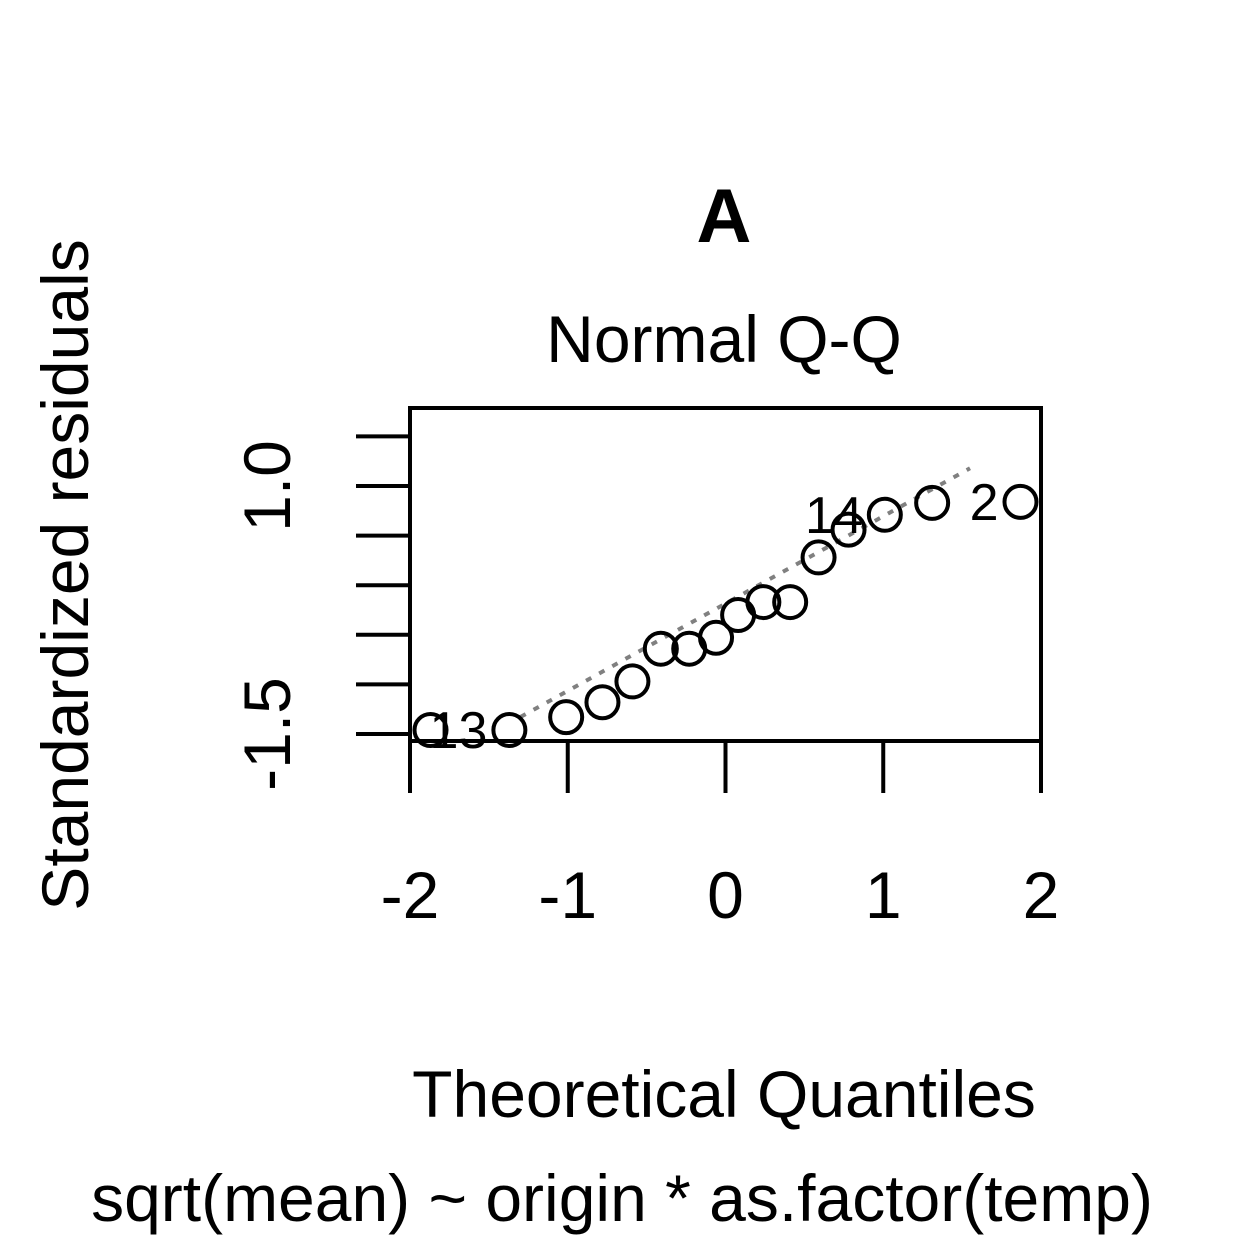  I want to click on qq-reference-line, so click(745, 592).